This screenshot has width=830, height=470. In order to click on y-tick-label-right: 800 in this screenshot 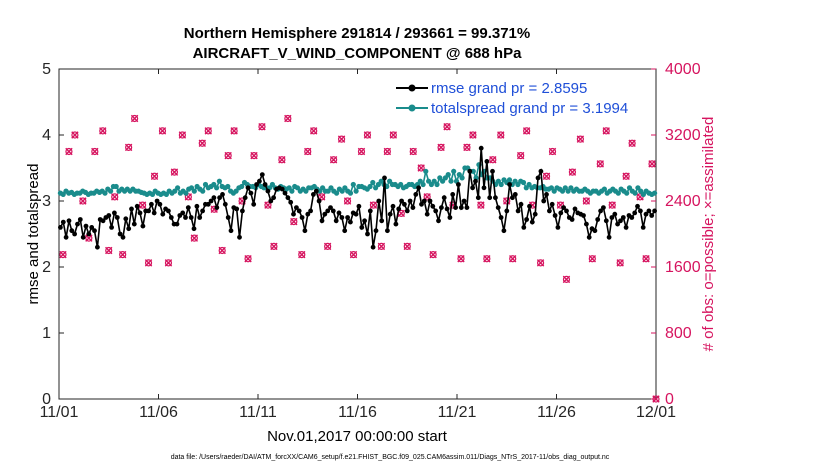, I will do `click(678, 333)`.